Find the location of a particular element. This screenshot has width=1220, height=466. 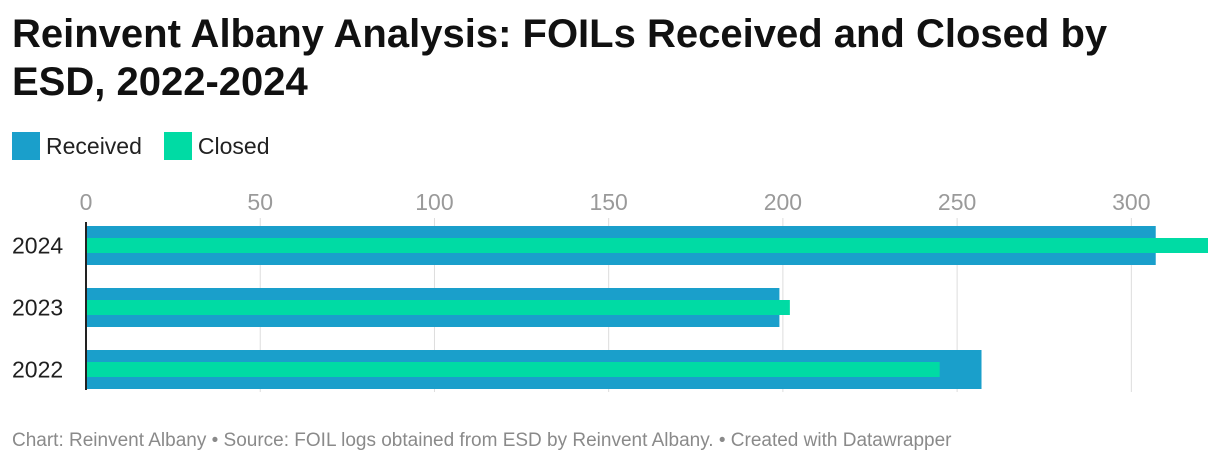

category-label-2023: 2023 is located at coordinates (37, 308).